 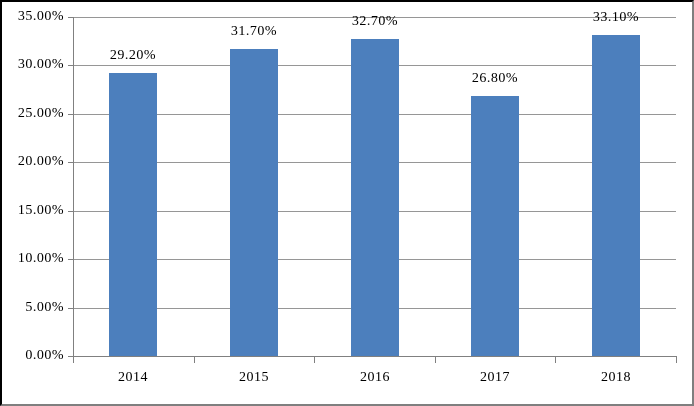 What do you see at coordinates (495, 226) in the screenshot?
I see `bar-2017` at bounding box center [495, 226].